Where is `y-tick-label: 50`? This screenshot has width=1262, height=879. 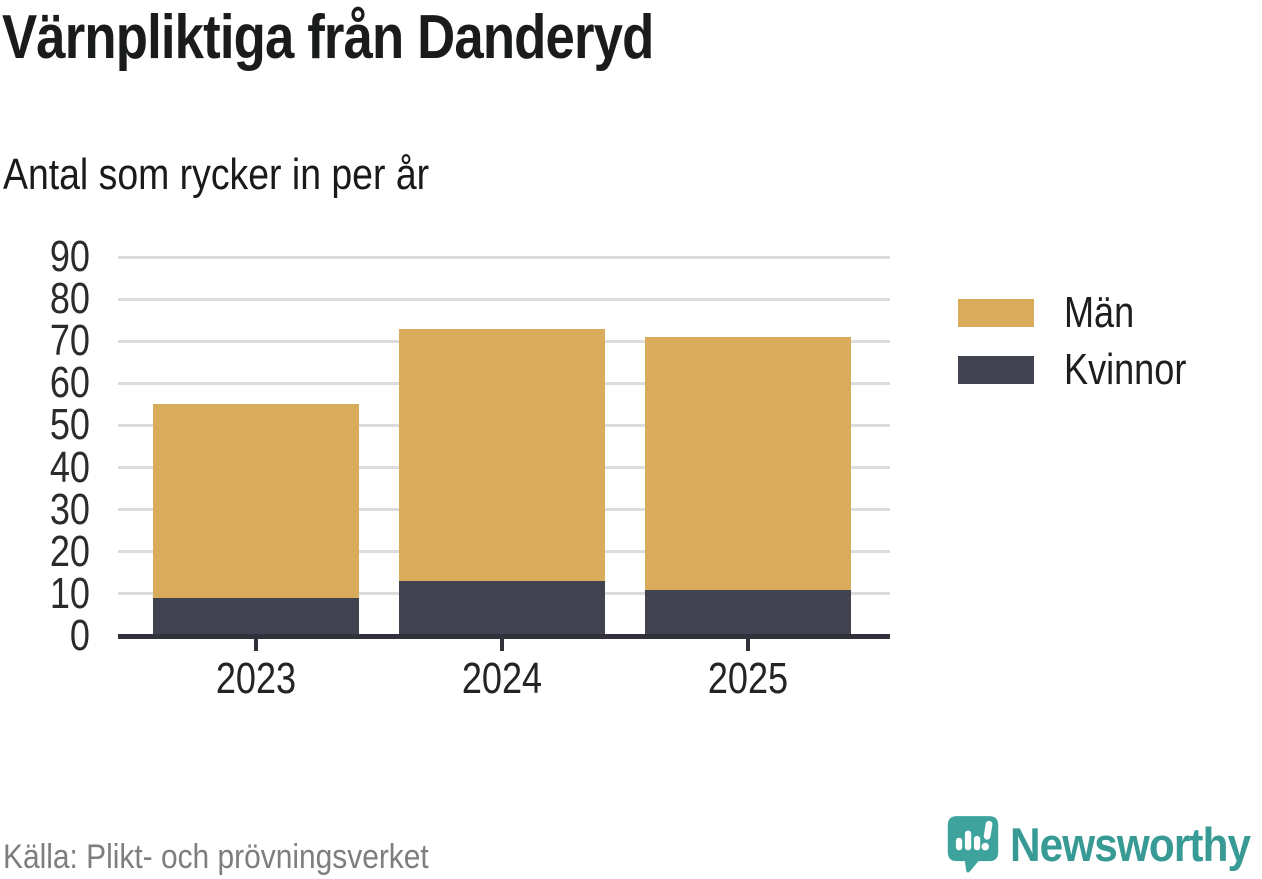 y-tick-label: 50 is located at coordinates (69, 425).